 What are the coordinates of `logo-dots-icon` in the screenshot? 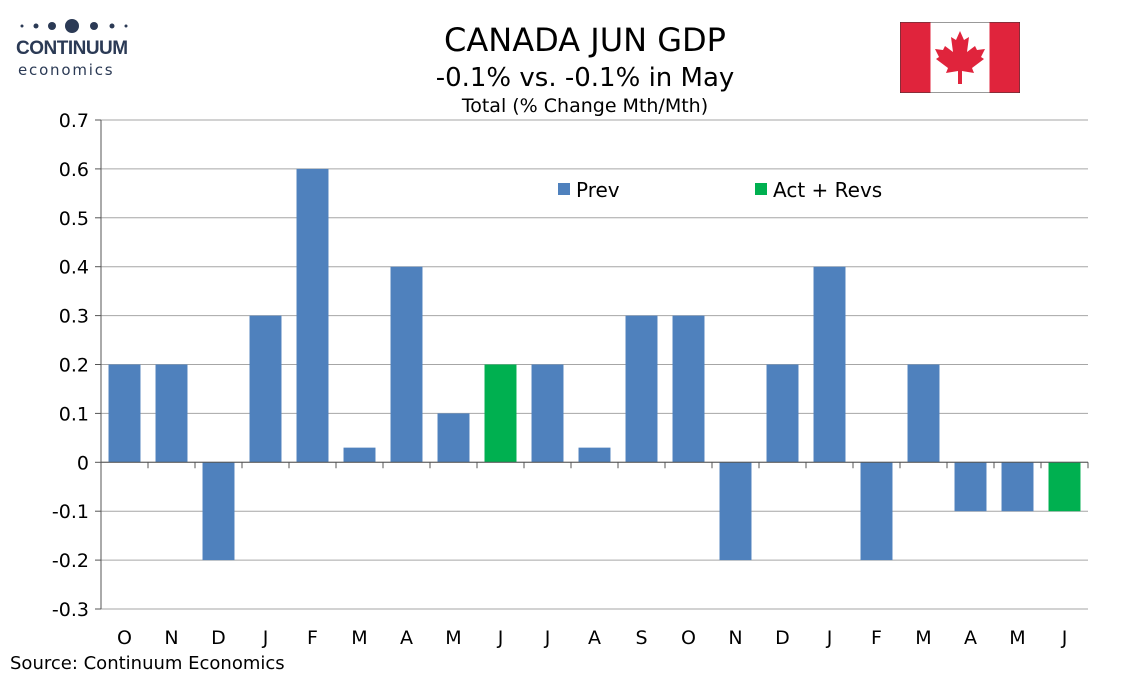 It's located at (74, 26).